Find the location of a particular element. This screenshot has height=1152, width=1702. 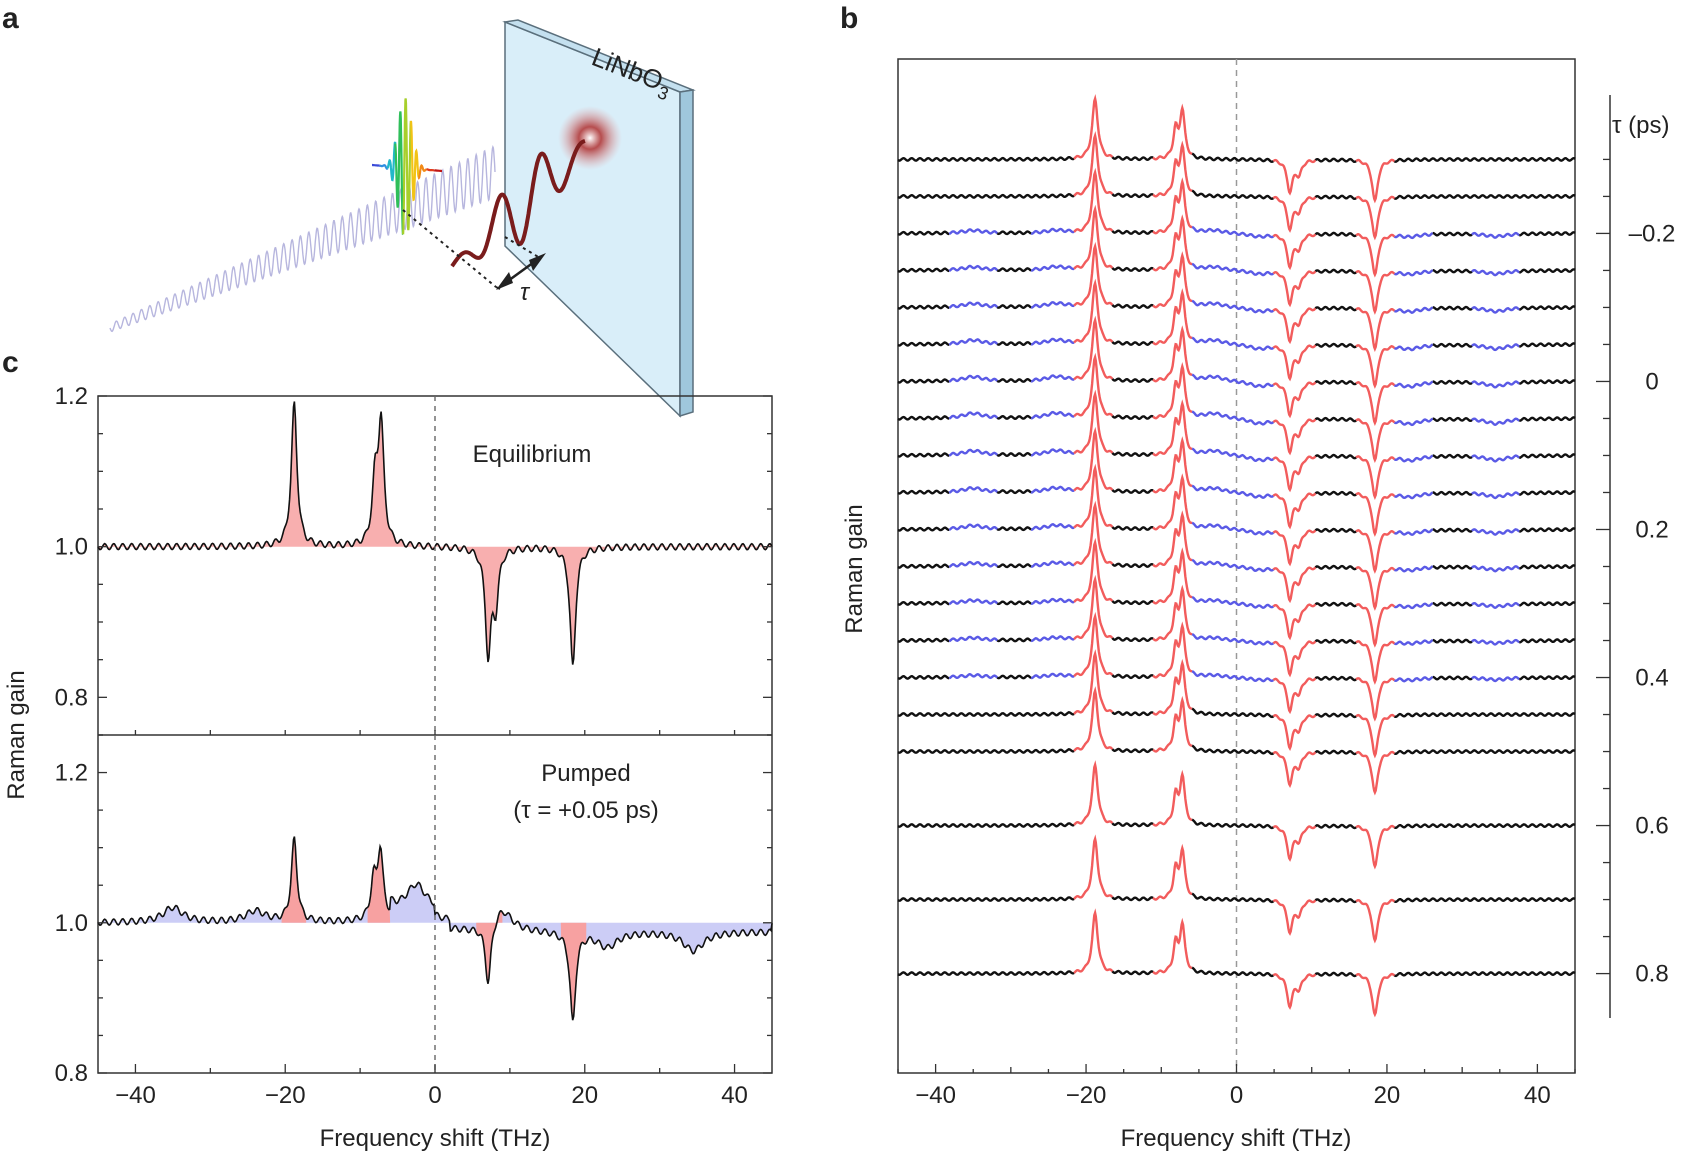

delay-symbol: τ is located at coordinates (525, 292).